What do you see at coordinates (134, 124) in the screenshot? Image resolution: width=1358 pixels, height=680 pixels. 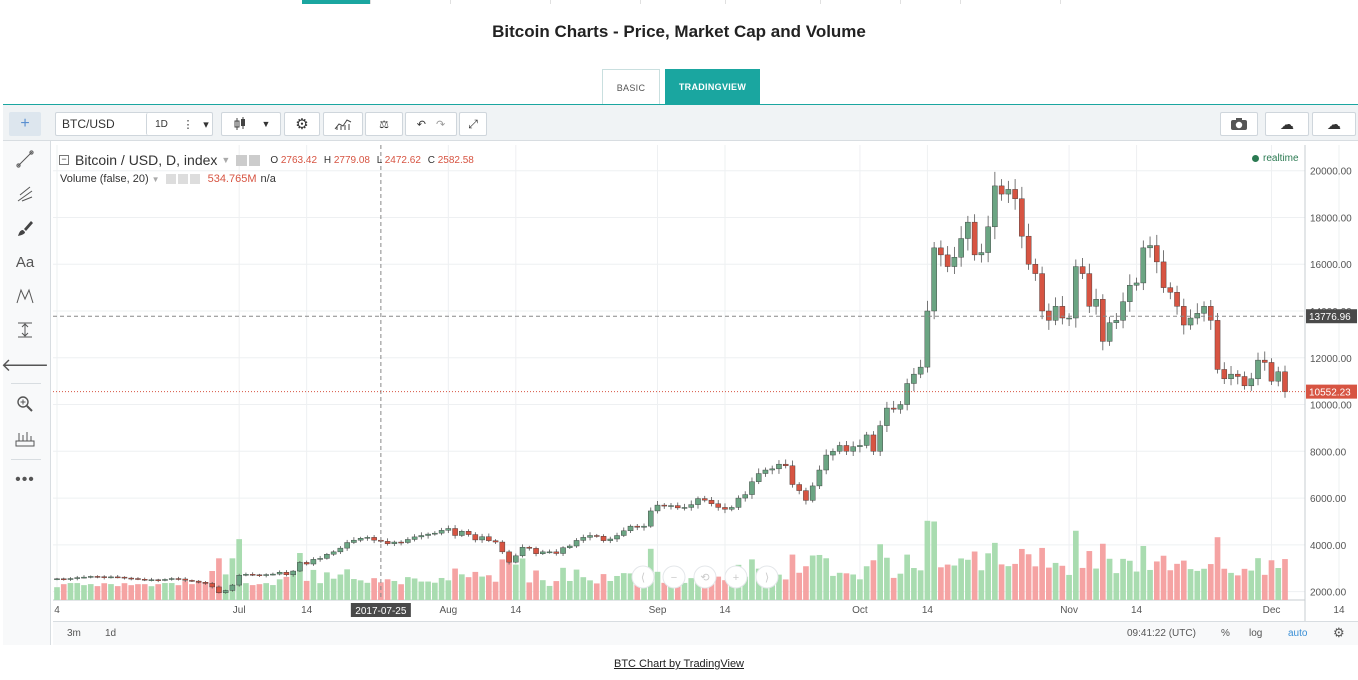 I see `symbol-search-input: BTC/USD` at bounding box center [134, 124].